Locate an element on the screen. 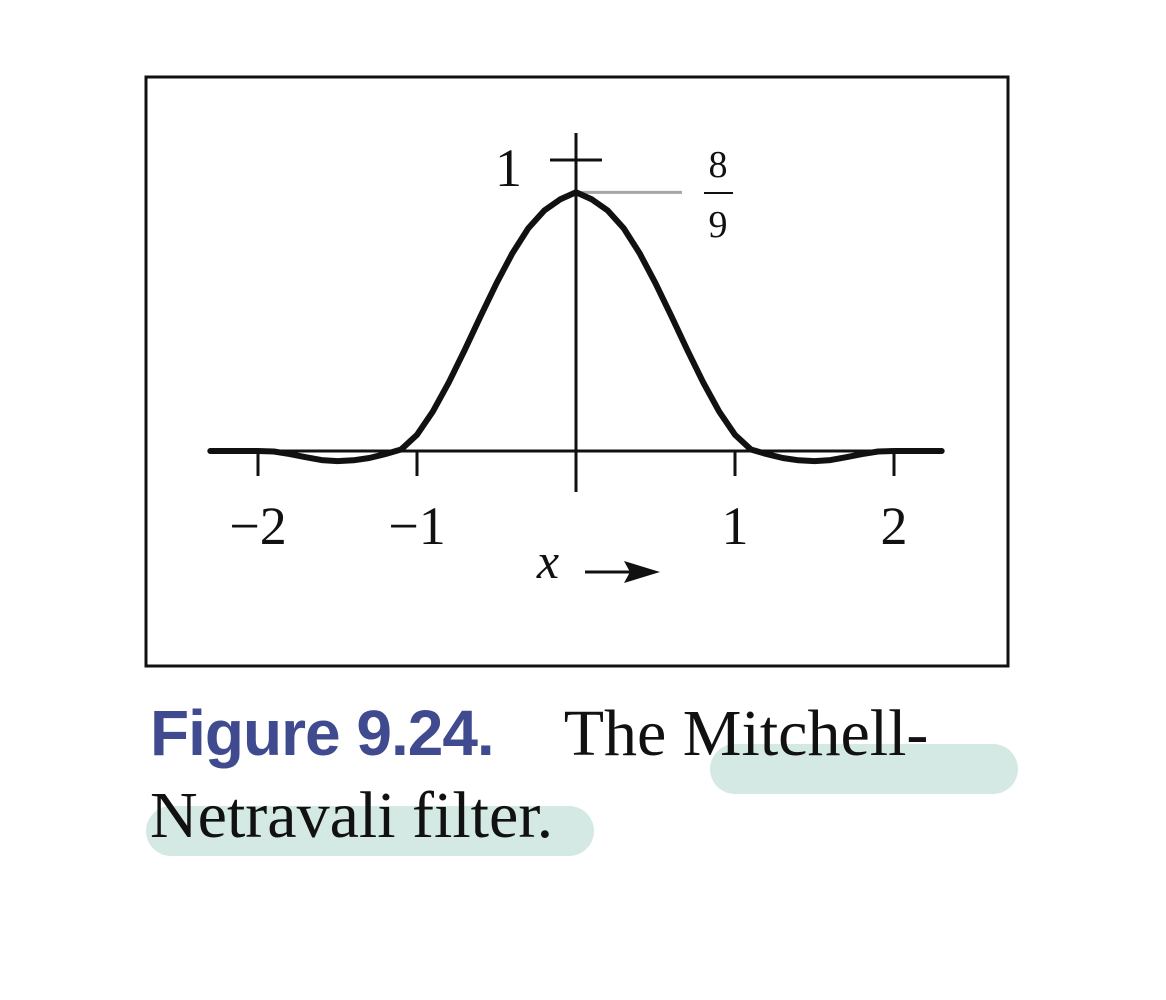 The width and height of the screenshot is (1166, 1000). caption-text-line-1: The Mitchell- is located at coordinates (746, 733).